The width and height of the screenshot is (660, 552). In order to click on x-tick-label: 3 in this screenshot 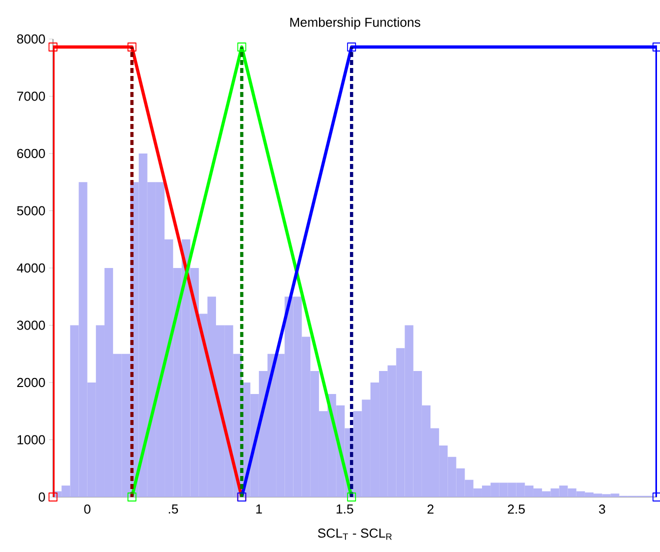, I will do `click(602, 509)`.